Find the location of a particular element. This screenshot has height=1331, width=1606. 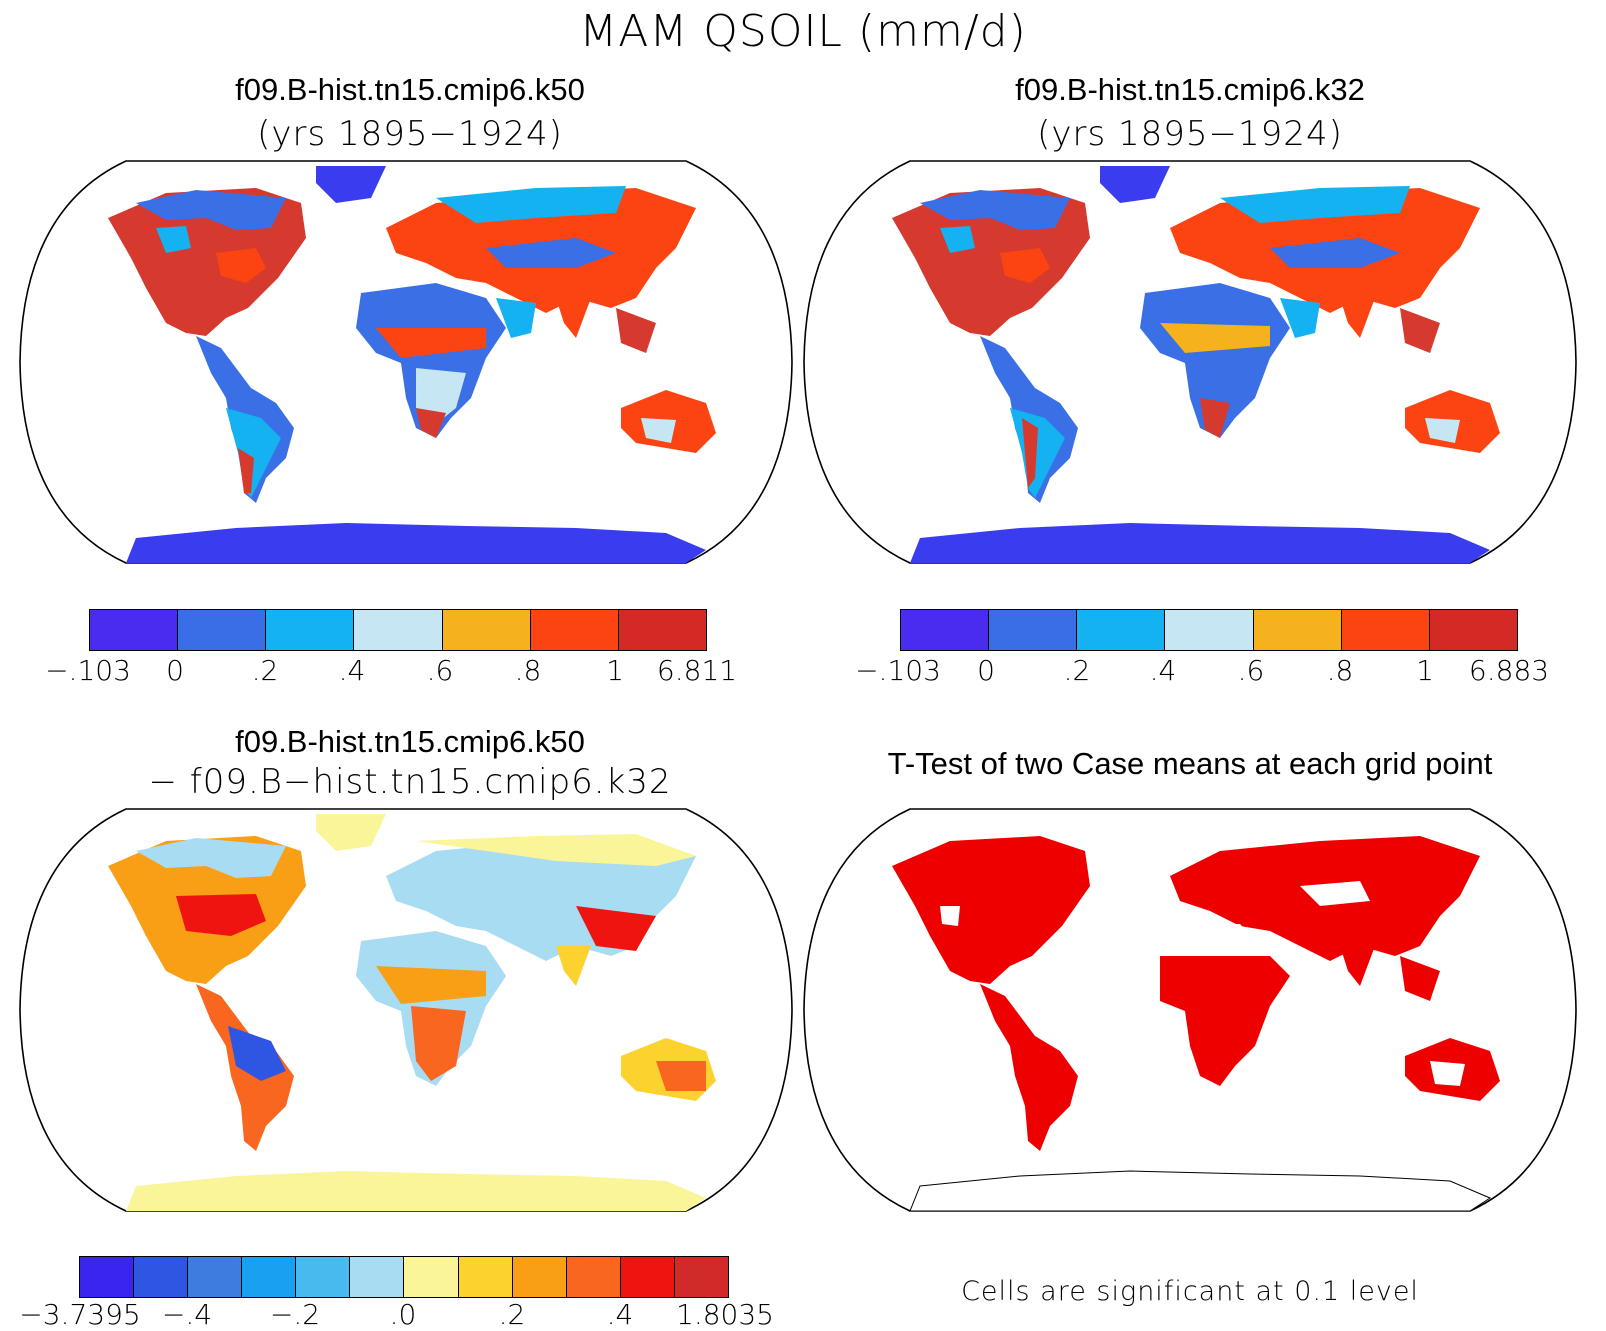

panel3-subtitle: − f09.B−hist.tn15.cmip6.k32 is located at coordinates (410, 782).